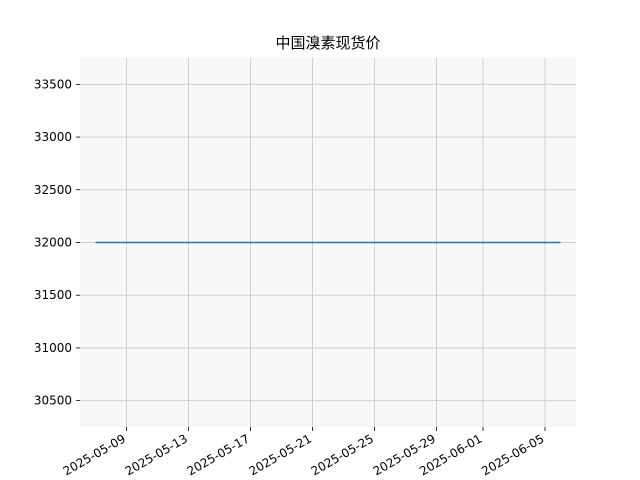  What do you see at coordinates (53, 348) in the screenshot?
I see `y-tick-label: 31000` at bounding box center [53, 348].